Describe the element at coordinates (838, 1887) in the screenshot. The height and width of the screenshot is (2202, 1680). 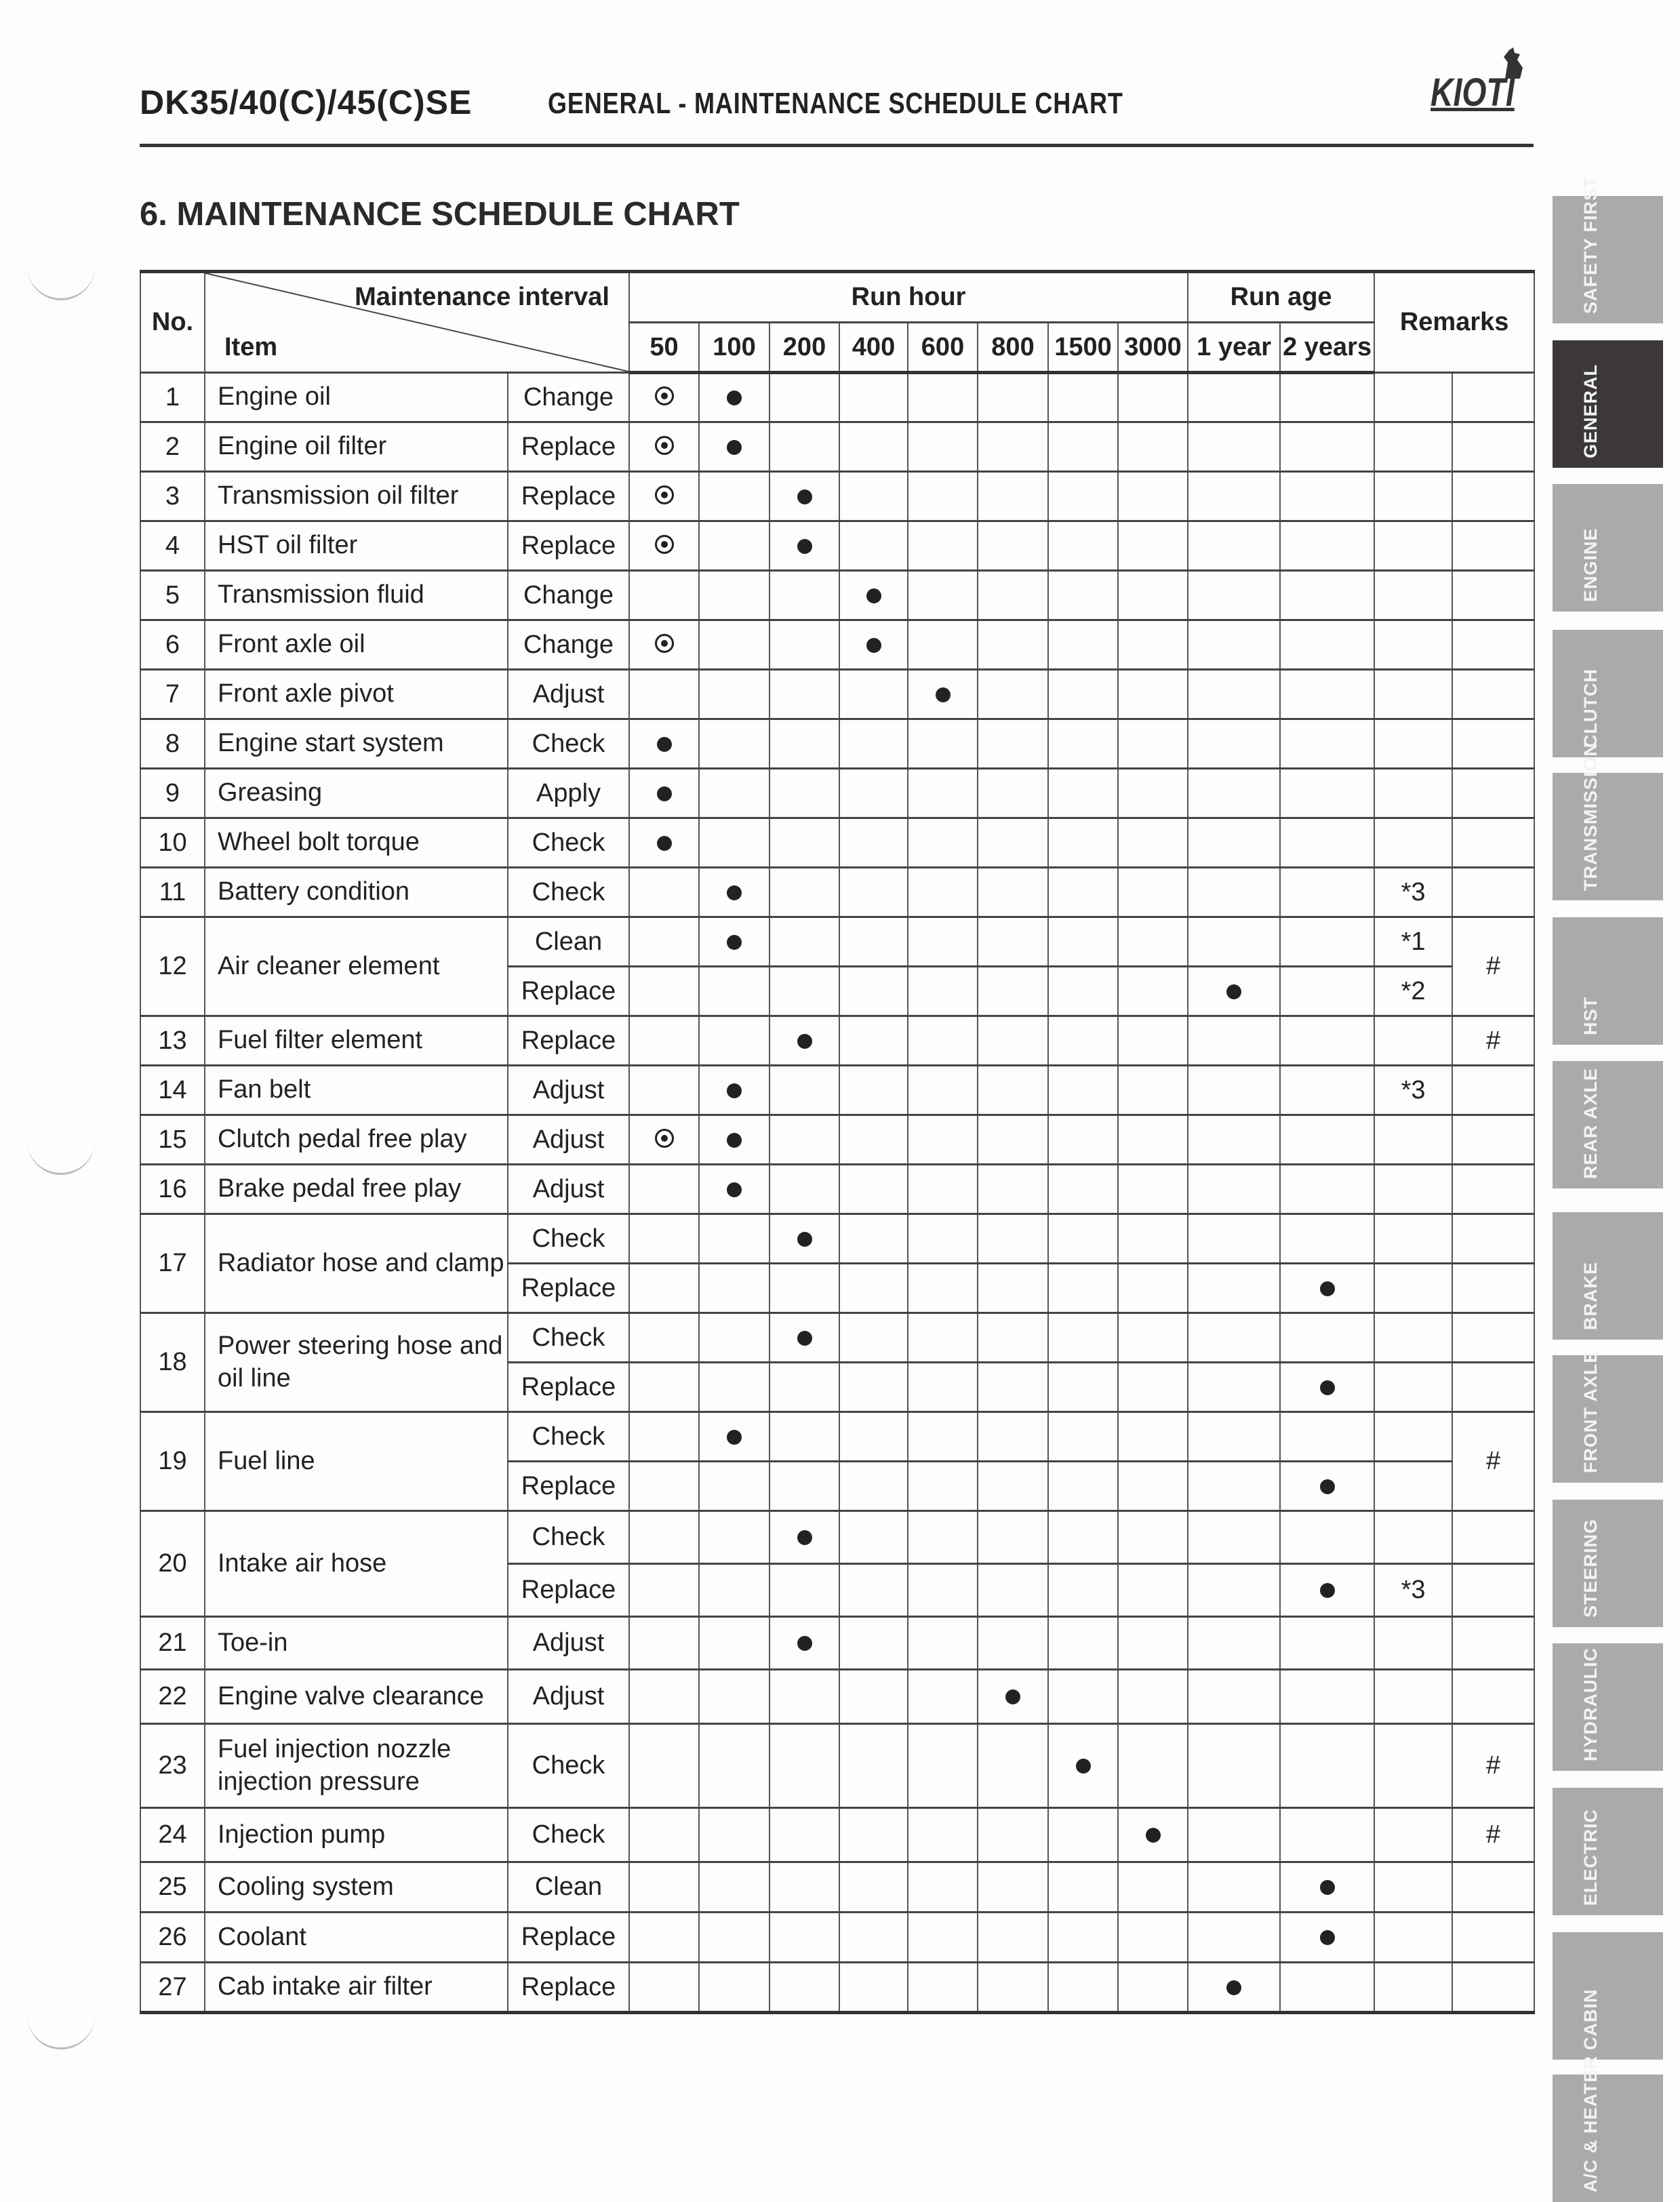
I see `table-row: 25 Cooling system Clean` at that location.